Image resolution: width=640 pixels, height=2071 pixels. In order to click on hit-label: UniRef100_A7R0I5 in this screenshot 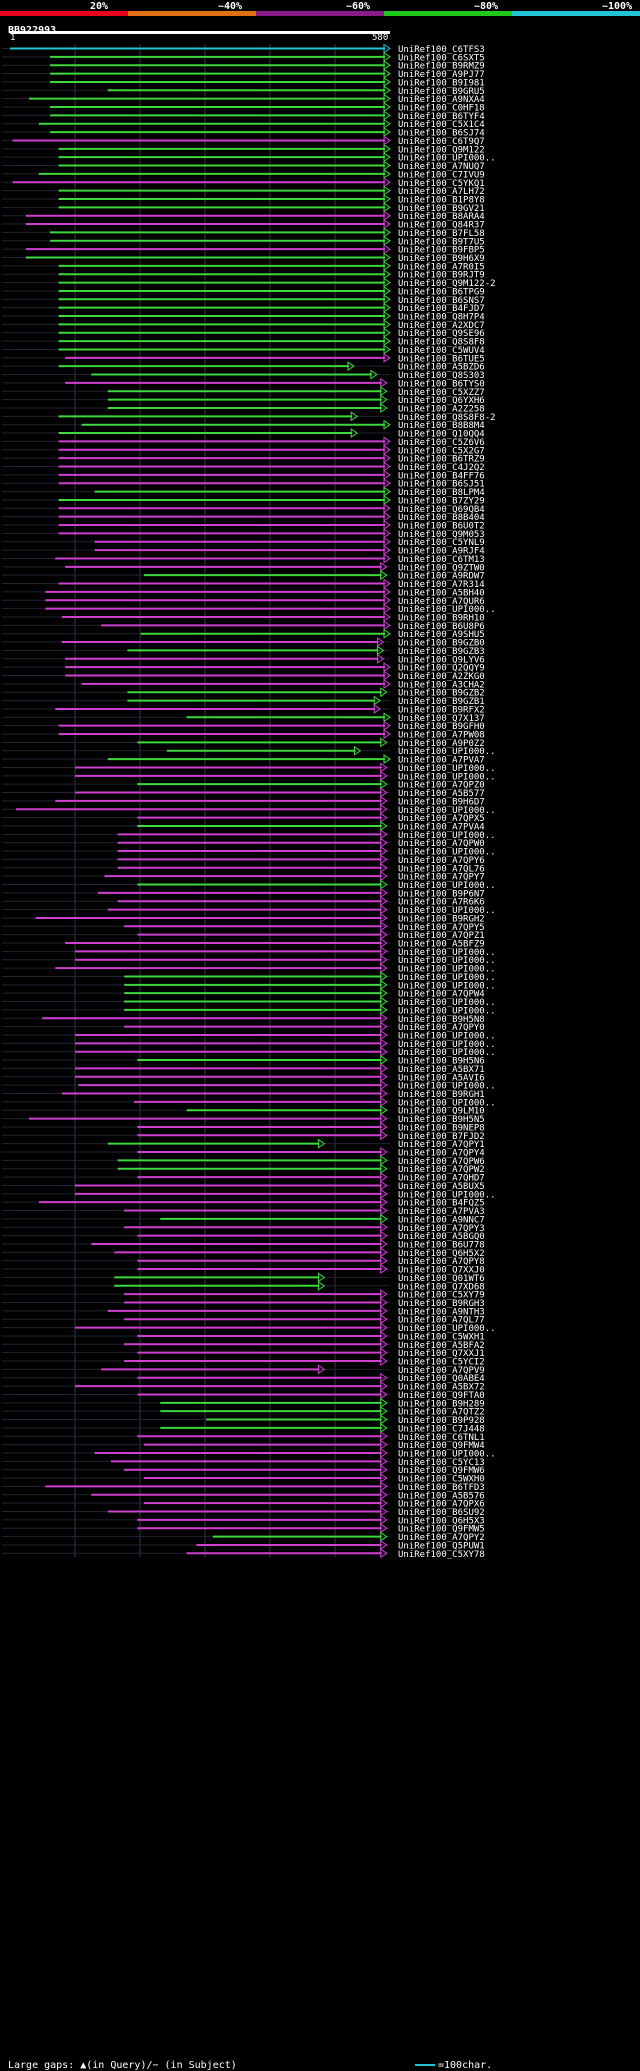, I will do `click(441, 267)`.